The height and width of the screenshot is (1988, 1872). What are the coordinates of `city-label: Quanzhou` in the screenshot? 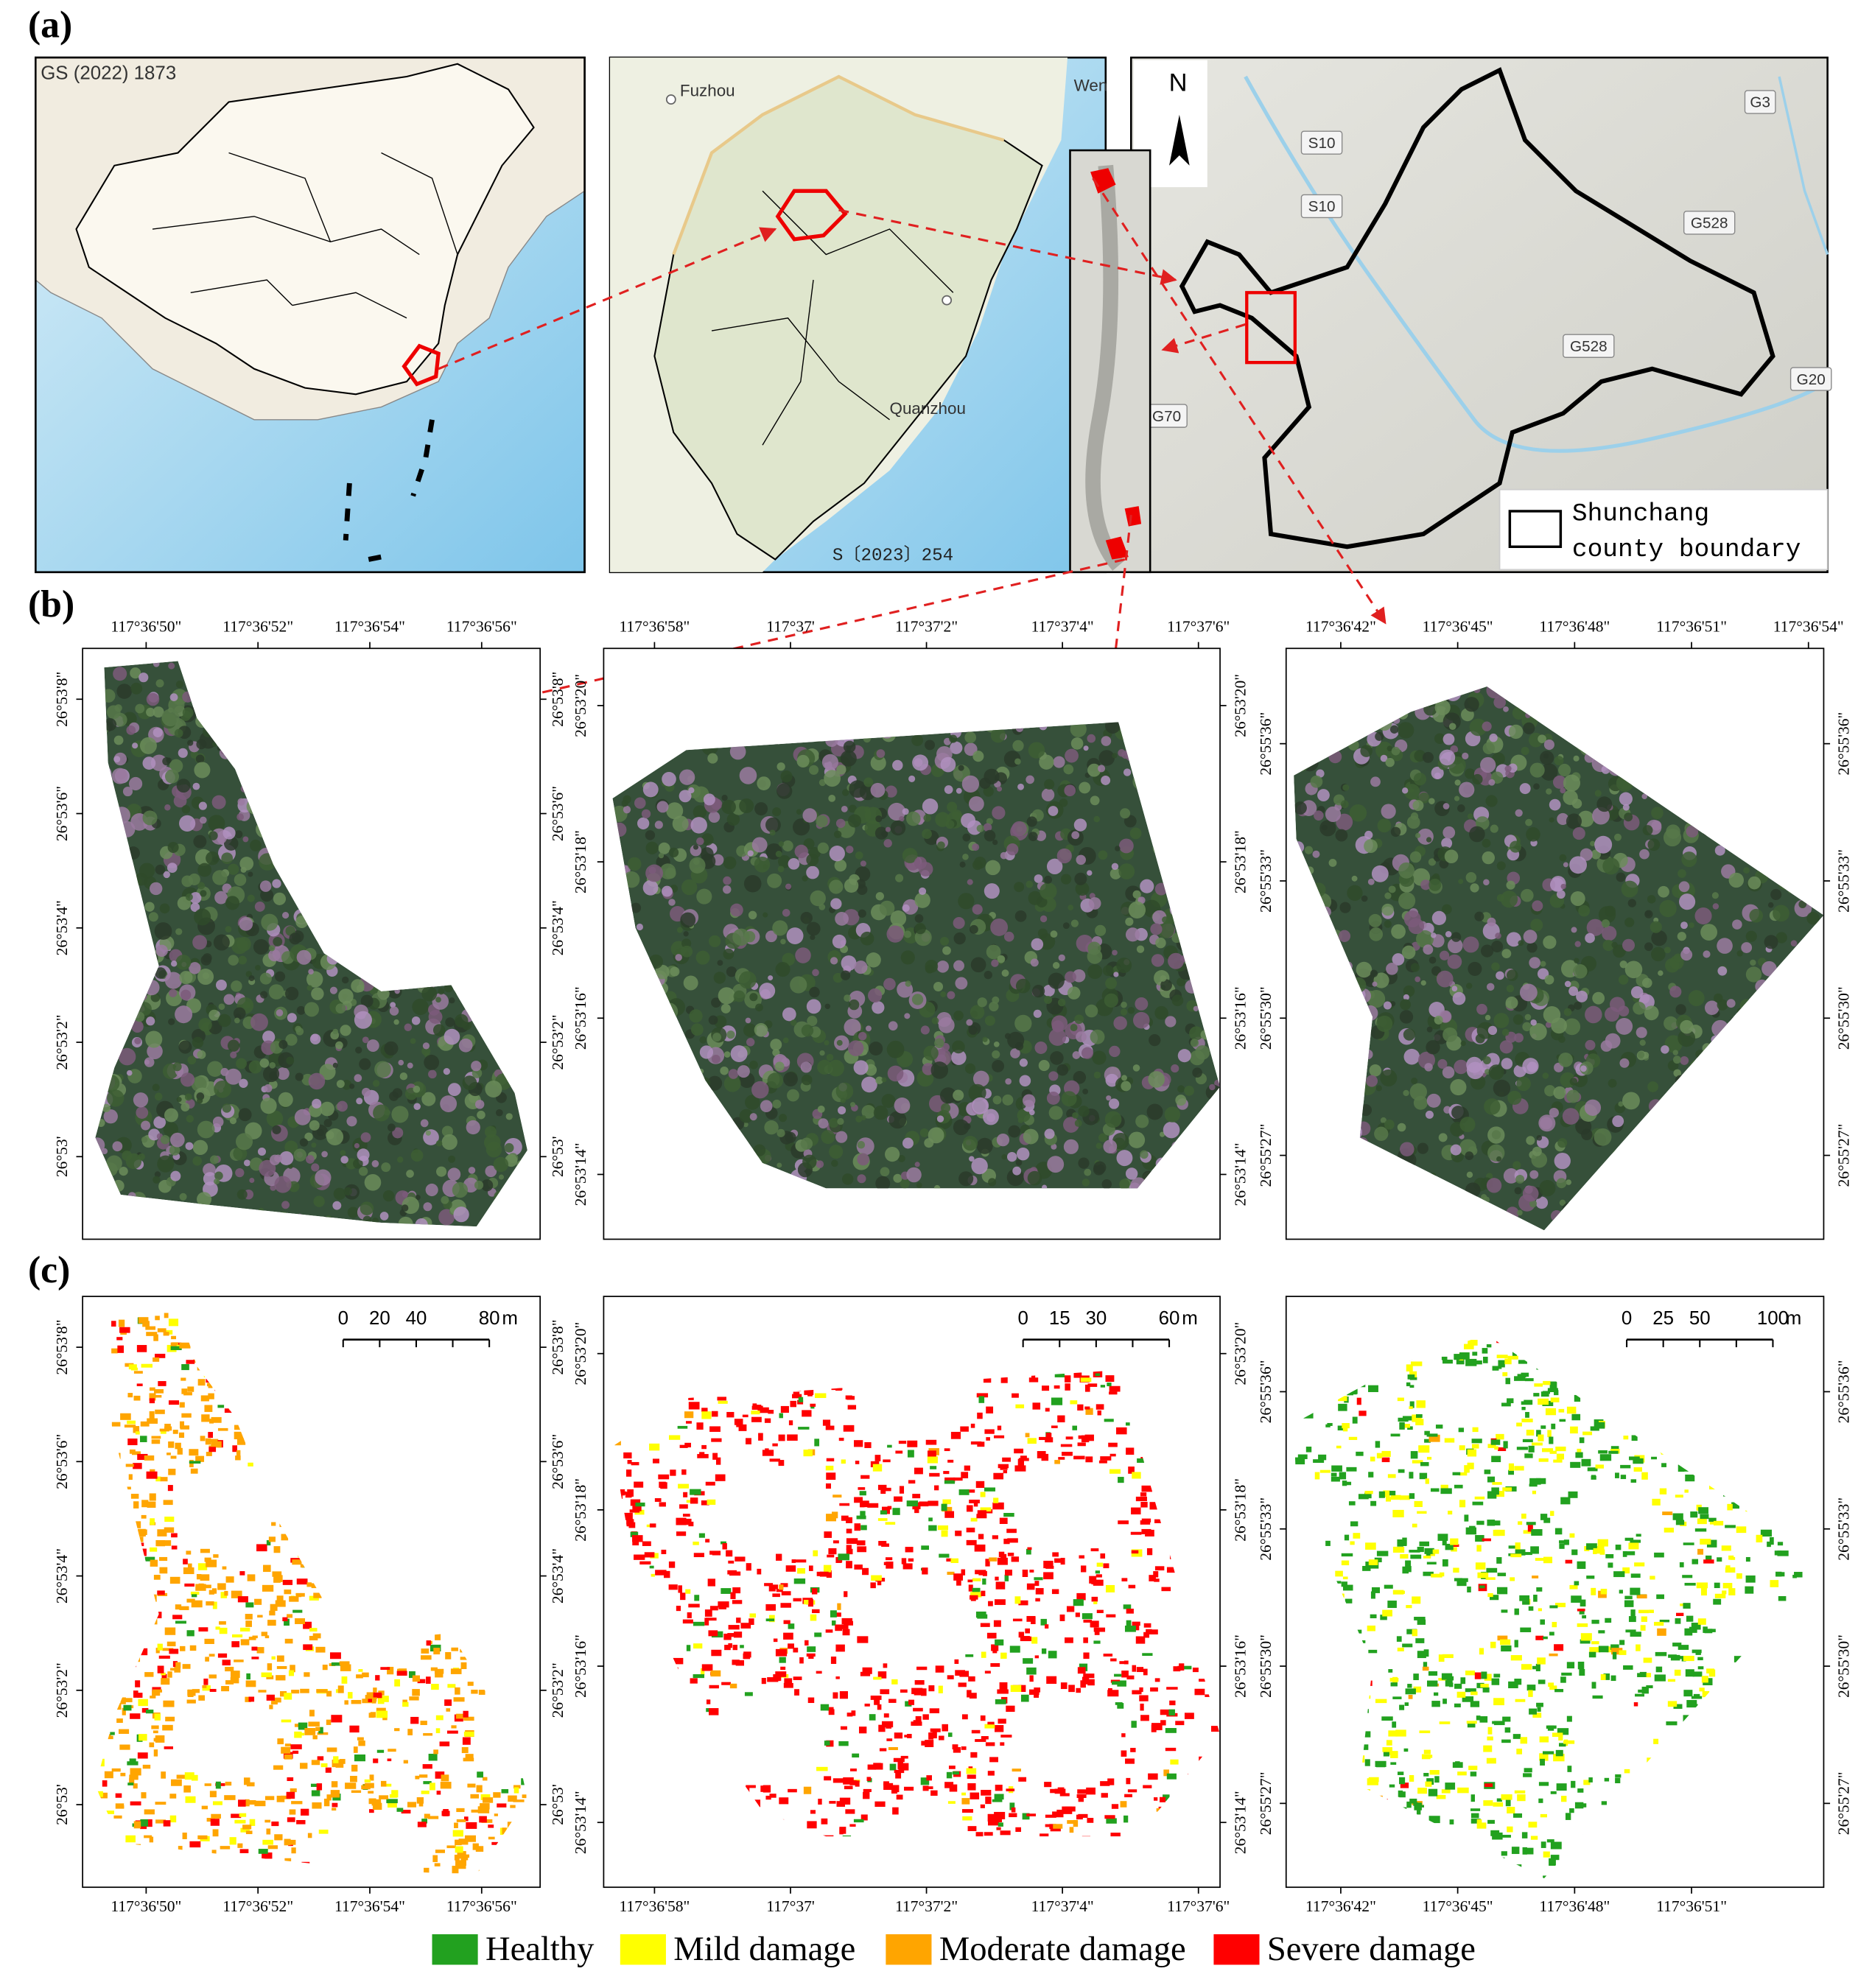 It's located at (928, 408).